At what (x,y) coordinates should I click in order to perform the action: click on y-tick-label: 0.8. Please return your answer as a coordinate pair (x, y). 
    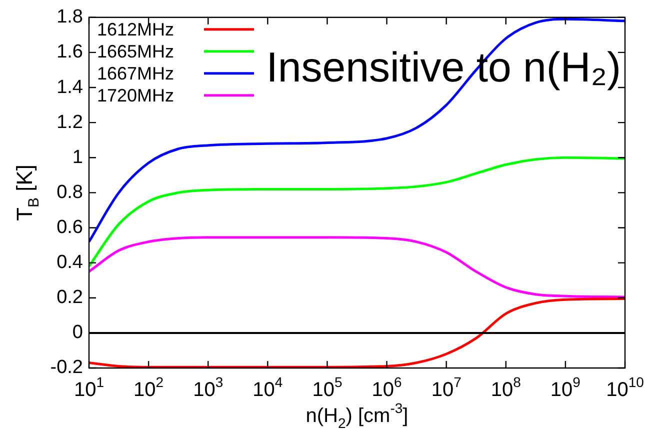
    Looking at the image, I should click on (69, 192).